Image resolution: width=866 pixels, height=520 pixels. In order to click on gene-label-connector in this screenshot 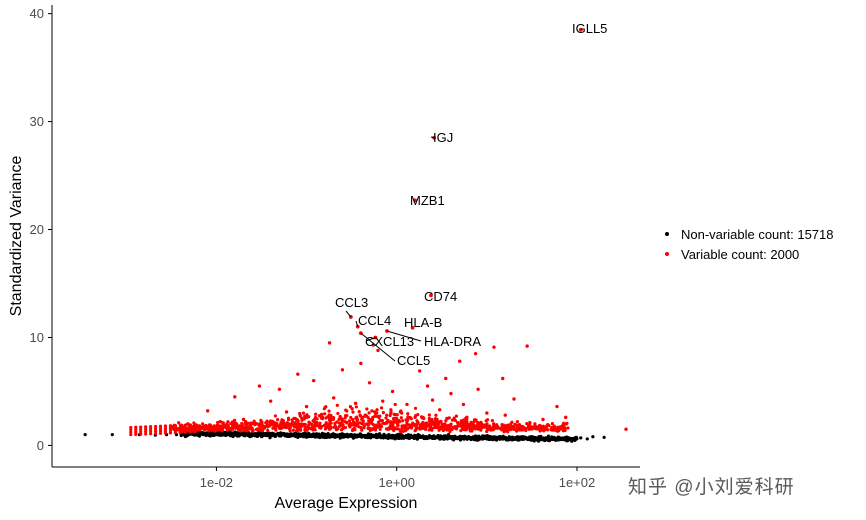, I will do `click(404, 336)`.